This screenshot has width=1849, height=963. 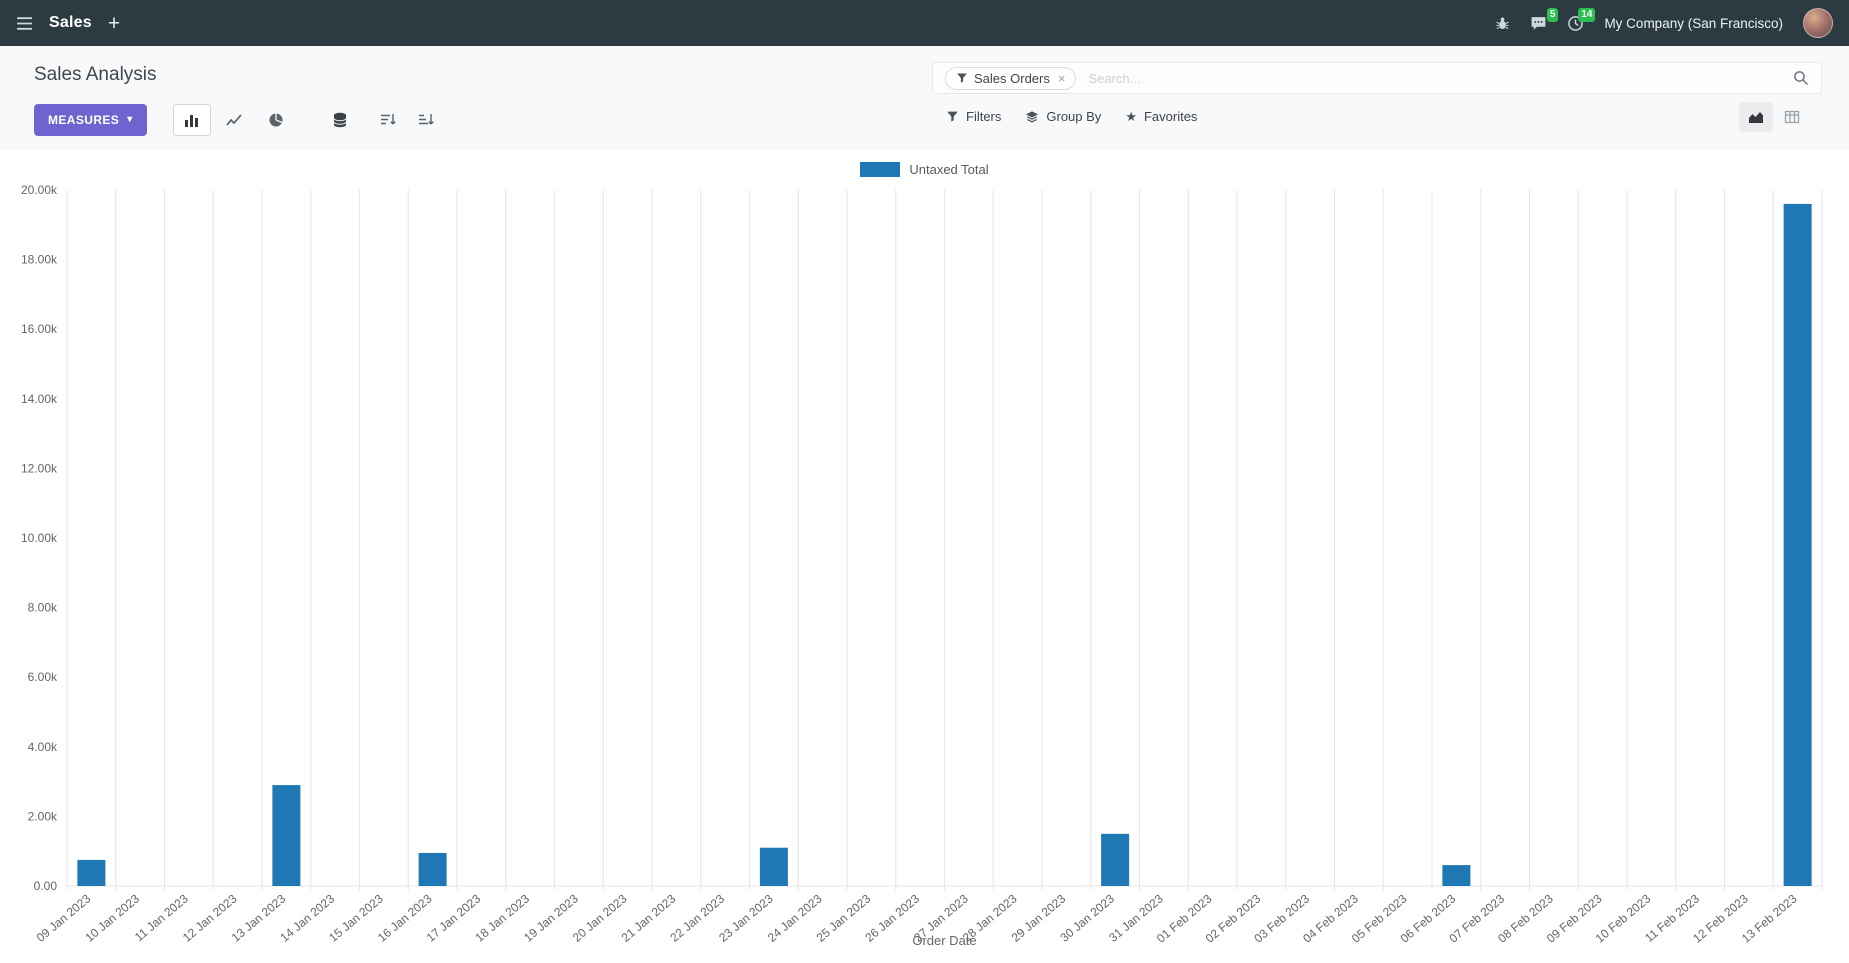 What do you see at coordinates (39, 399) in the screenshot?
I see `y-tick-label: 14.00k` at bounding box center [39, 399].